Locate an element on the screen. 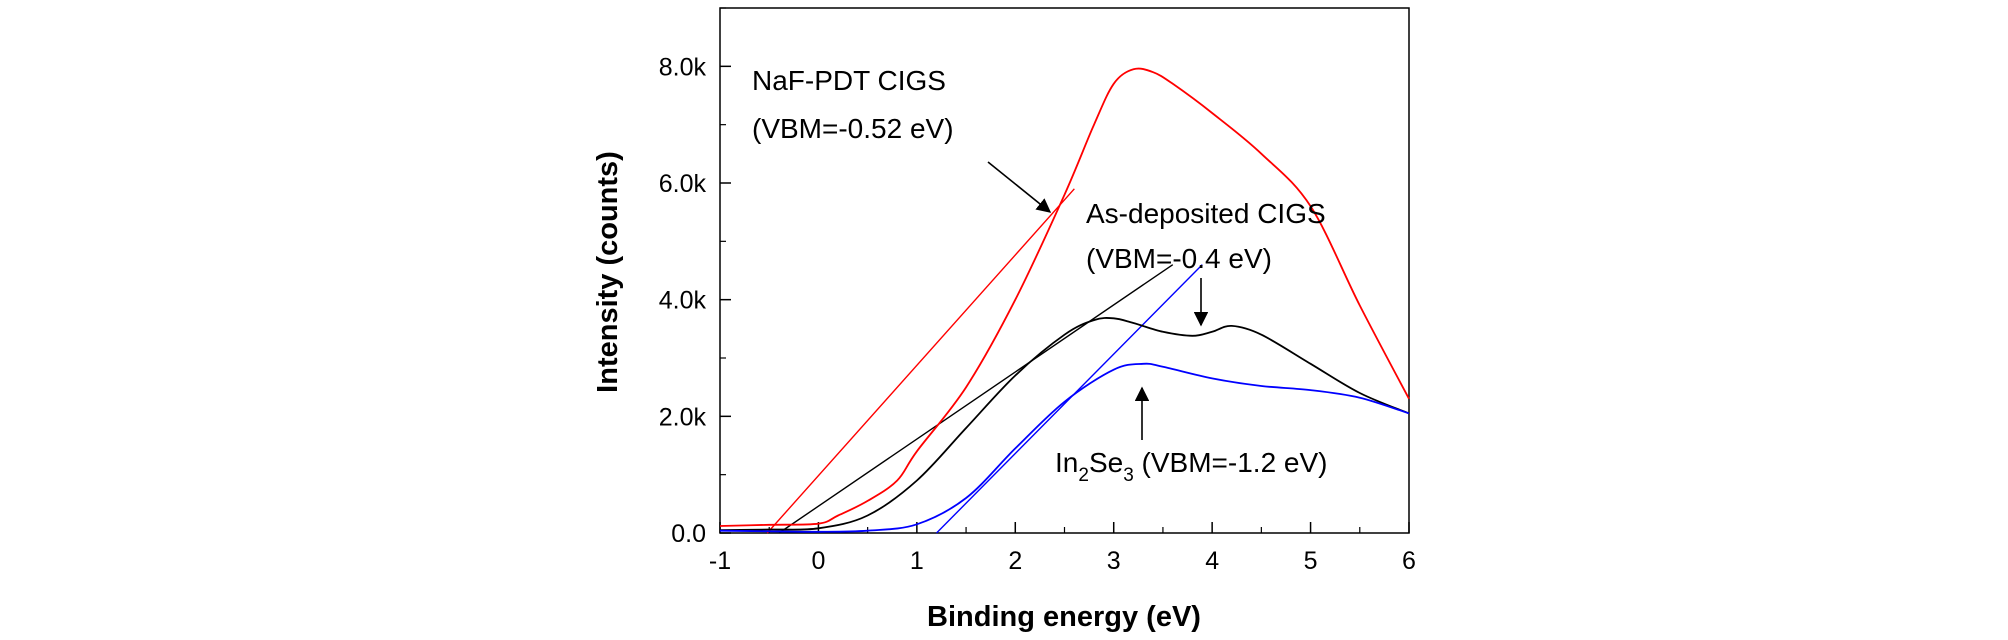  in2se3-label: In2Se3 (VBM=-1.2 eV) is located at coordinates (1191, 466).